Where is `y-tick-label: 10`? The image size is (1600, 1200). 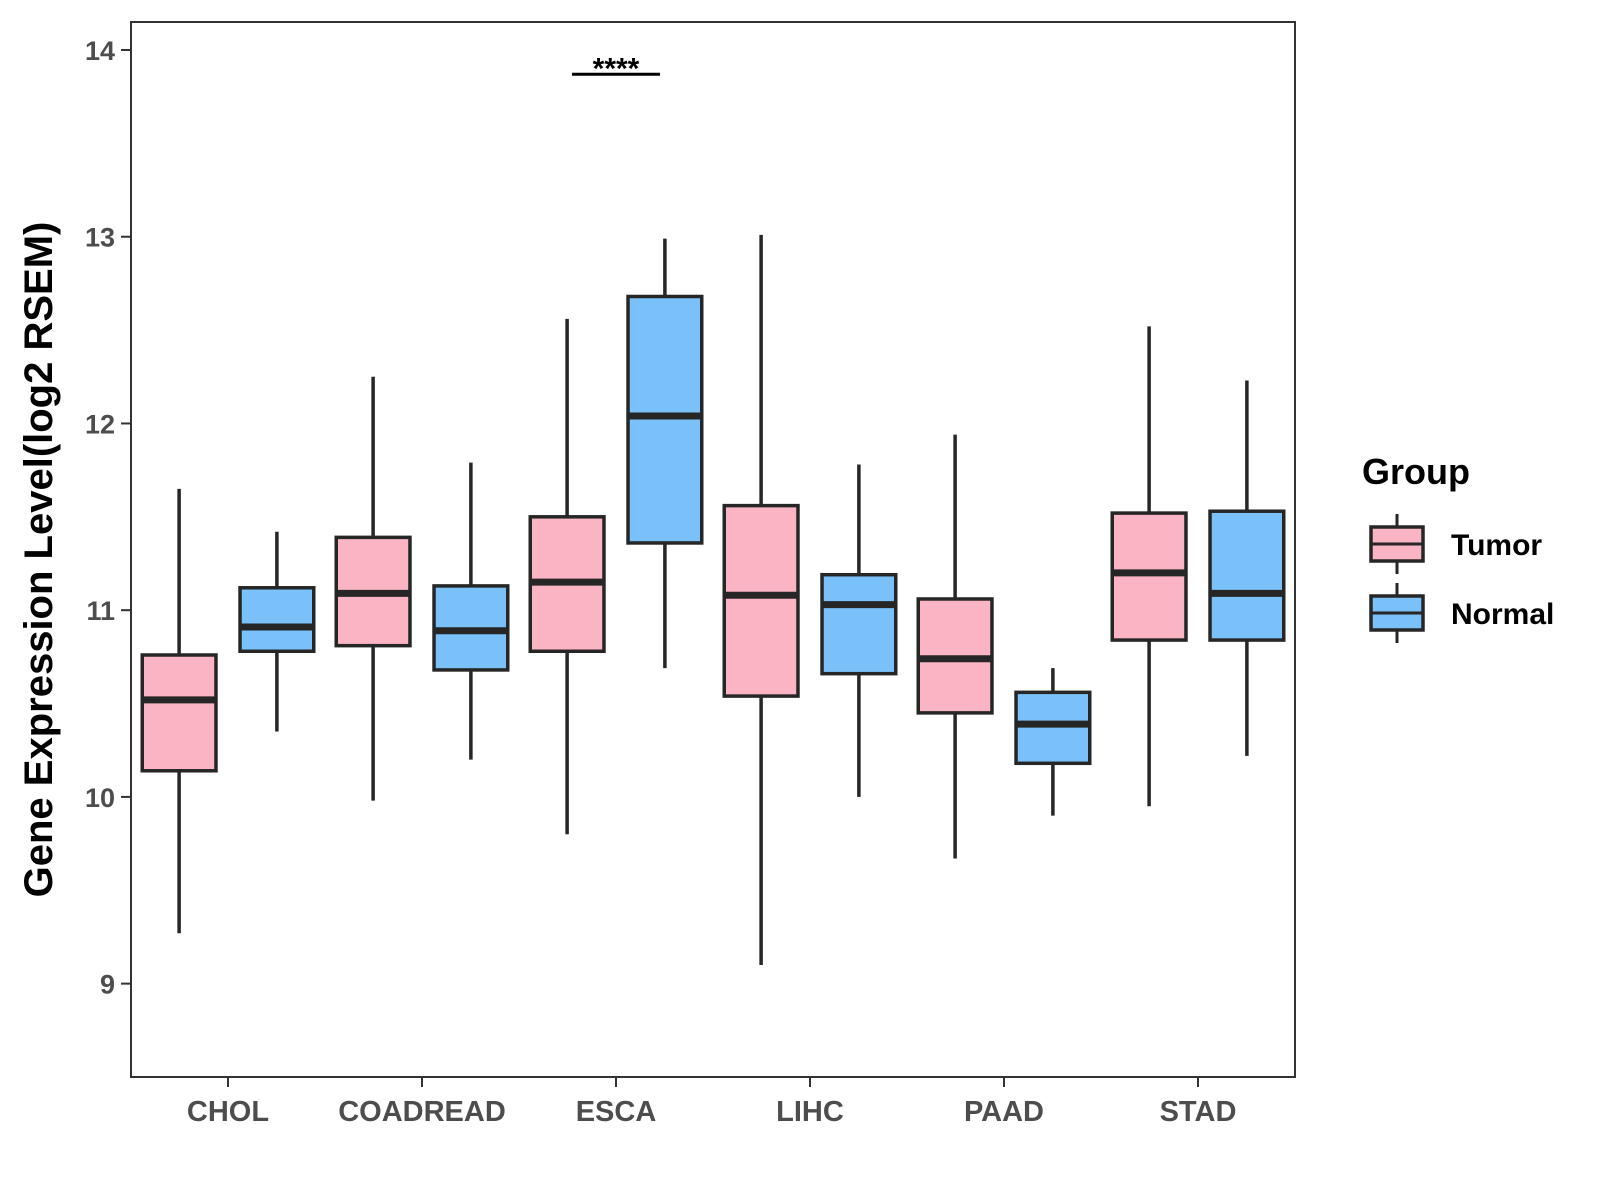
y-tick-label: 10 is located at coordinates (100, 798).